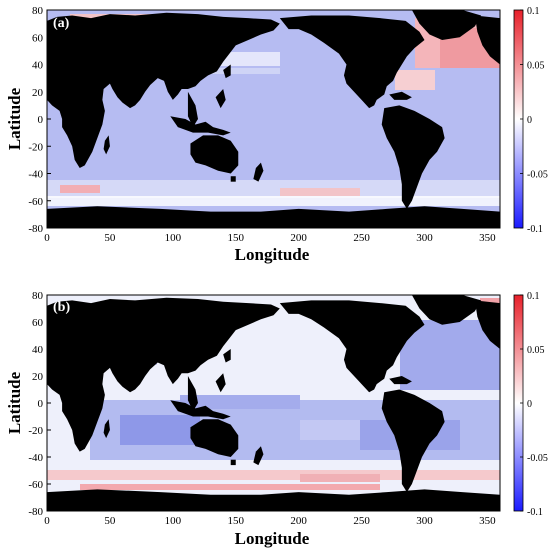 Image resolution: width=550 pixels, height=554 pixels. What do you see at coordinates (61, 307) in the screenshot?
I see `panel-label: (b)` at bounding box center [61, 307].